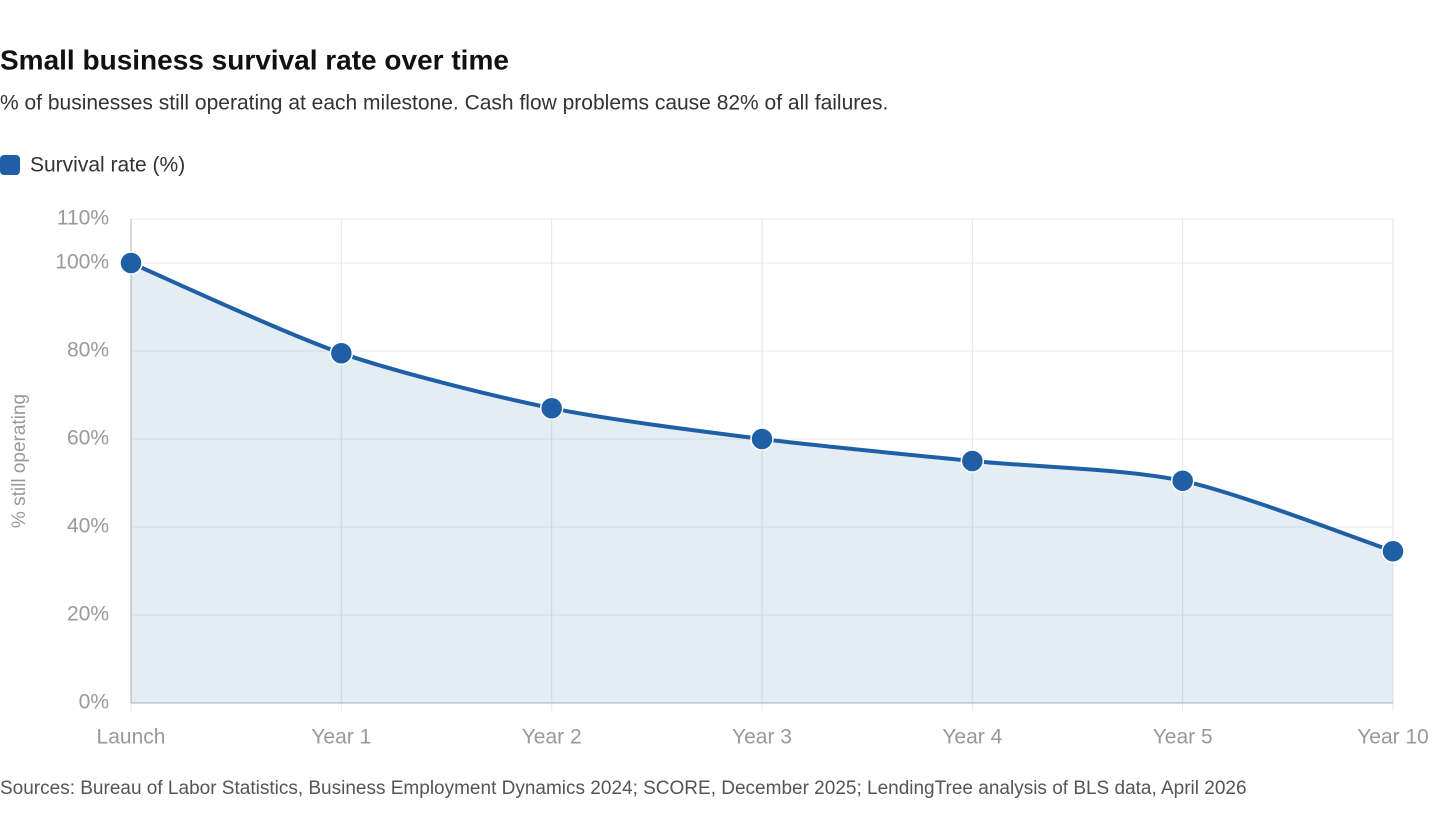 The width and height of the screenshot is (1440, 828). I want to click on chart-title: Small business survival rate over time, so click(254, 59).